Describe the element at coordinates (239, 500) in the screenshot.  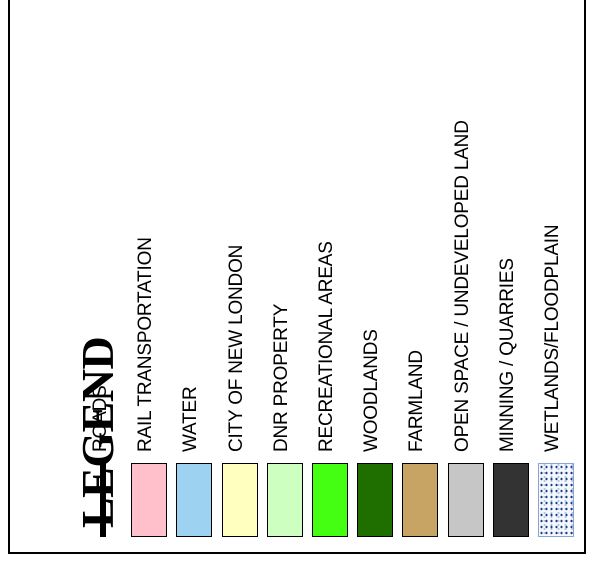
I see `city-swatch` at that location.